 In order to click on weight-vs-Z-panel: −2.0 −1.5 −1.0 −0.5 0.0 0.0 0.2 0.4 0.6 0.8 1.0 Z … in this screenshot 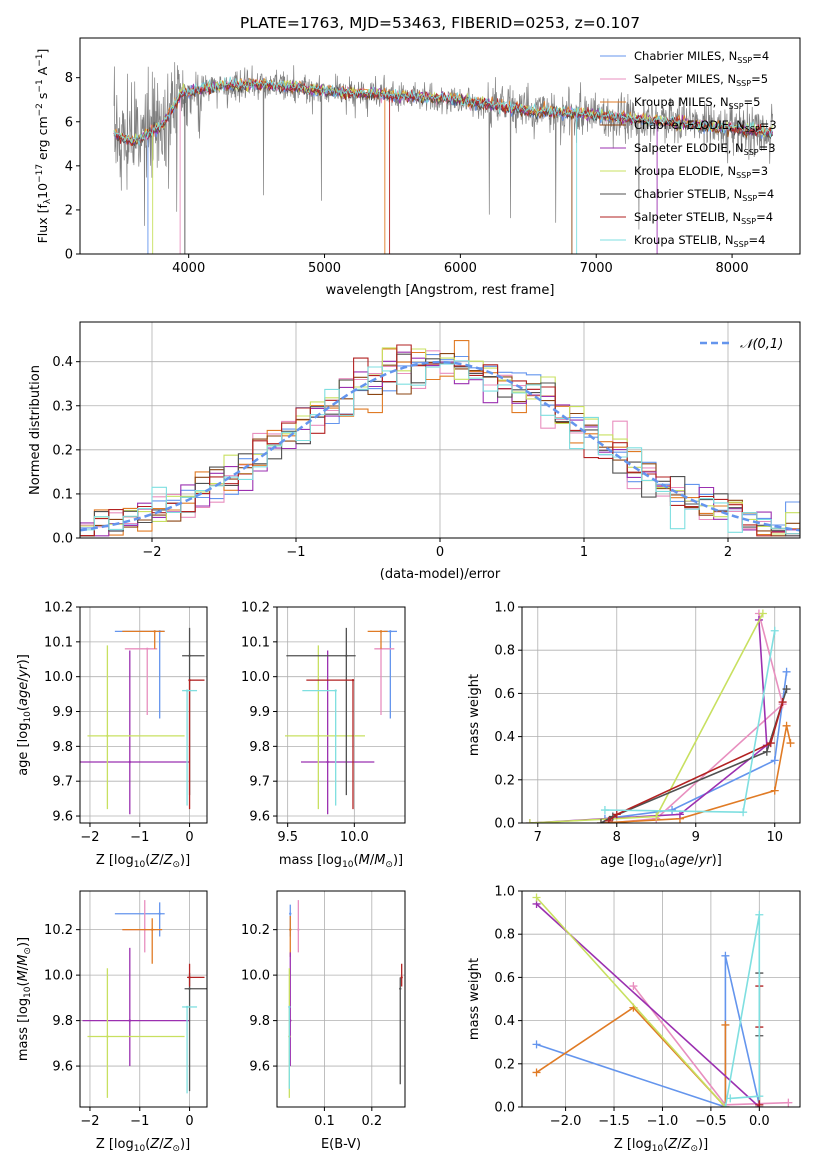, I will do `click(634, 1019)`.